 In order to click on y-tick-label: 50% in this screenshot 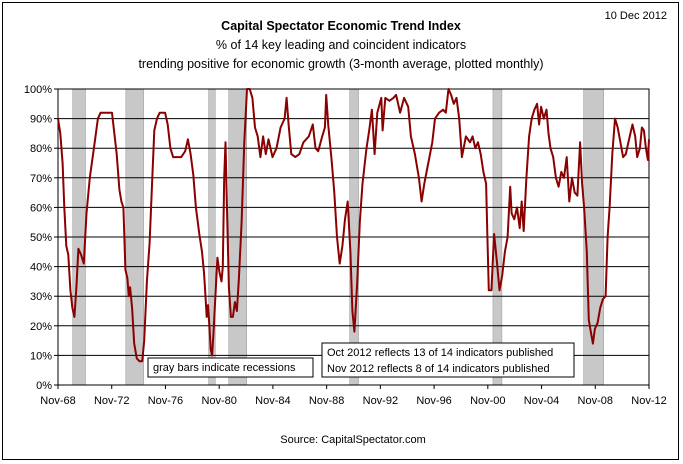, I will do `click(41, 238)`.